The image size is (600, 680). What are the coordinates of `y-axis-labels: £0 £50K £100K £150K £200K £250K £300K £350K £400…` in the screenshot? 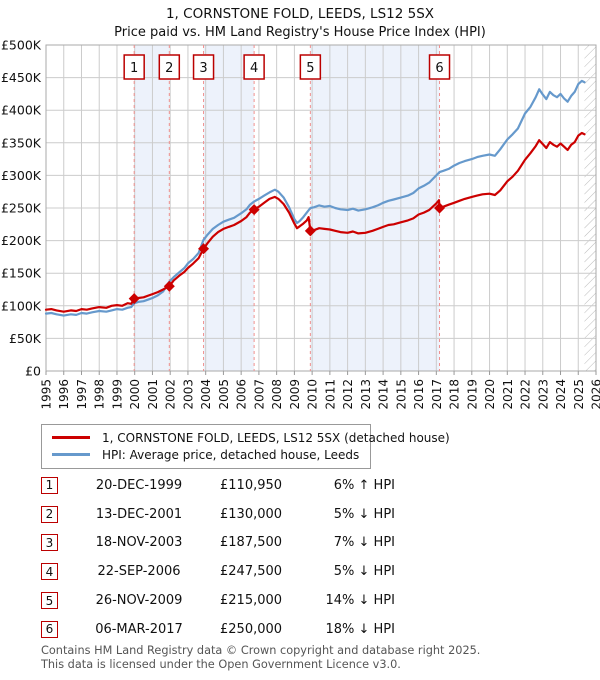 It's located at (21, 209).